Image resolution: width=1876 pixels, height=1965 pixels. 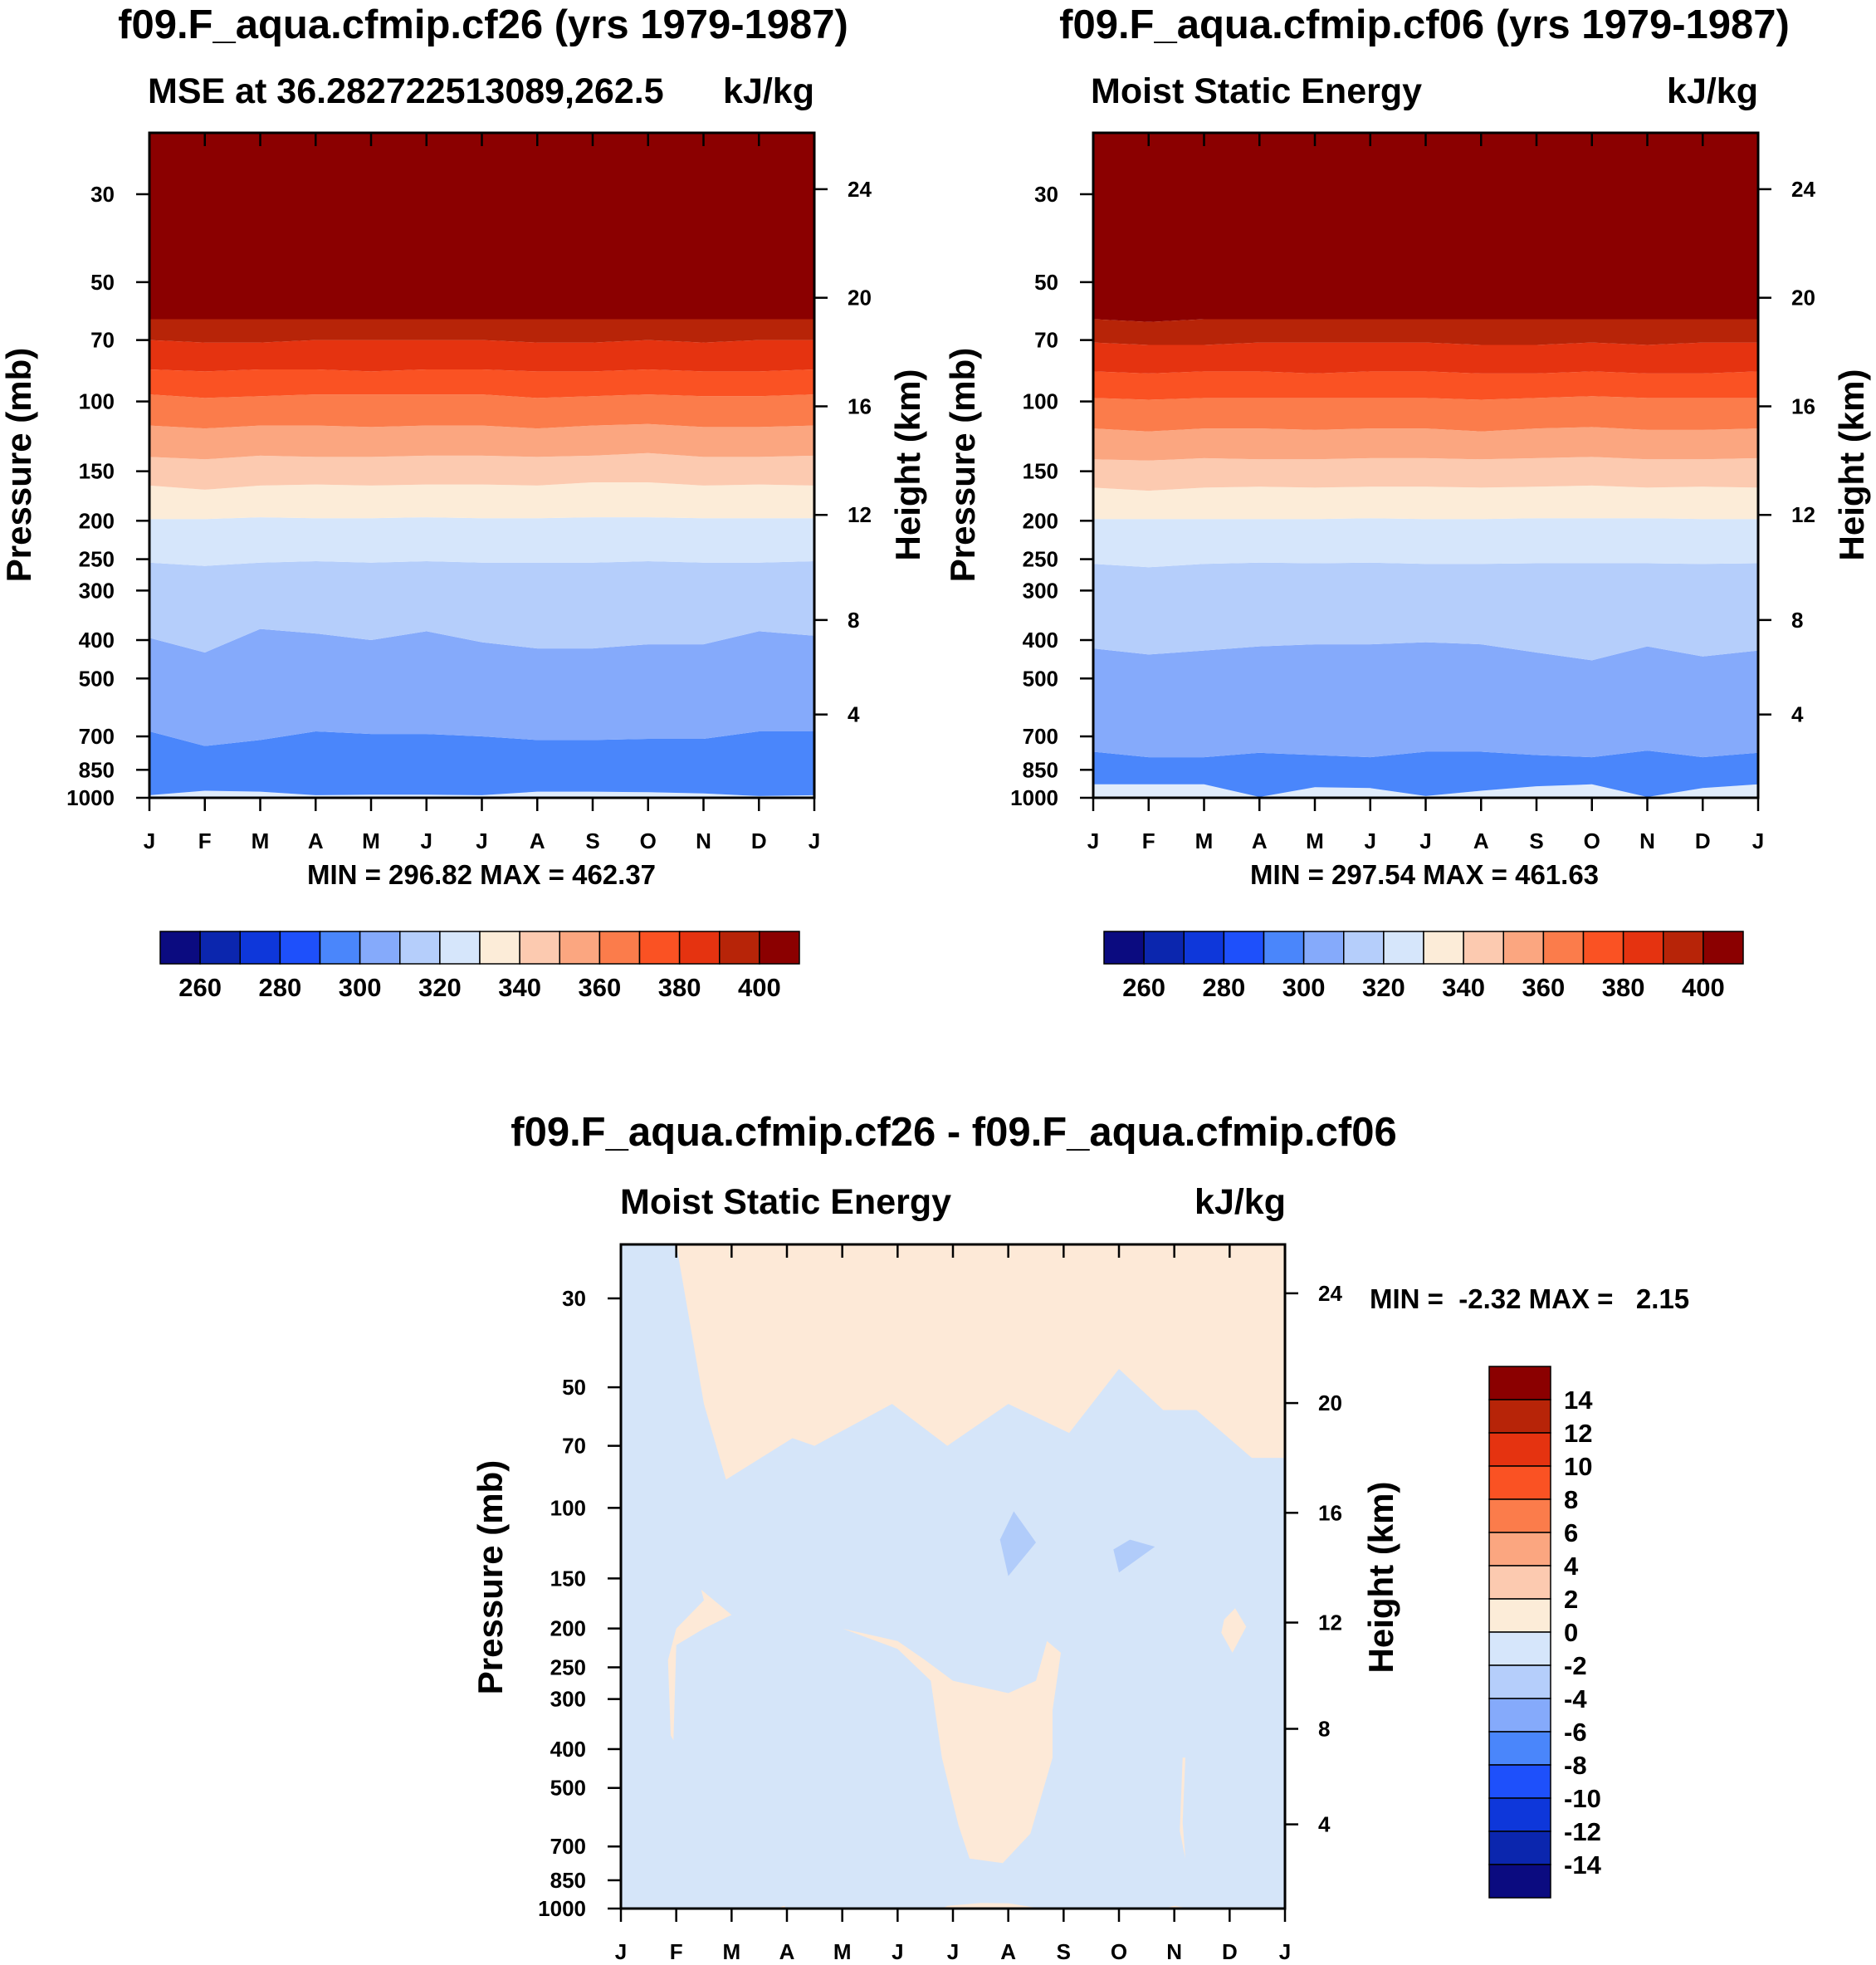 What do you see at coordinates (1174, 1952) in the screenshot?
I see `x-tick-label: N` at bounding box center [1174, 1952].